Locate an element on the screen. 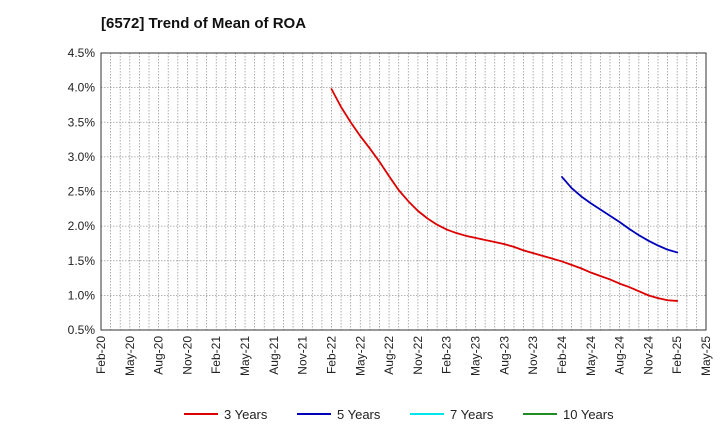 The image size is (720, 440). x-tick-label: Feb-20 is located at coordinates (101, 355).